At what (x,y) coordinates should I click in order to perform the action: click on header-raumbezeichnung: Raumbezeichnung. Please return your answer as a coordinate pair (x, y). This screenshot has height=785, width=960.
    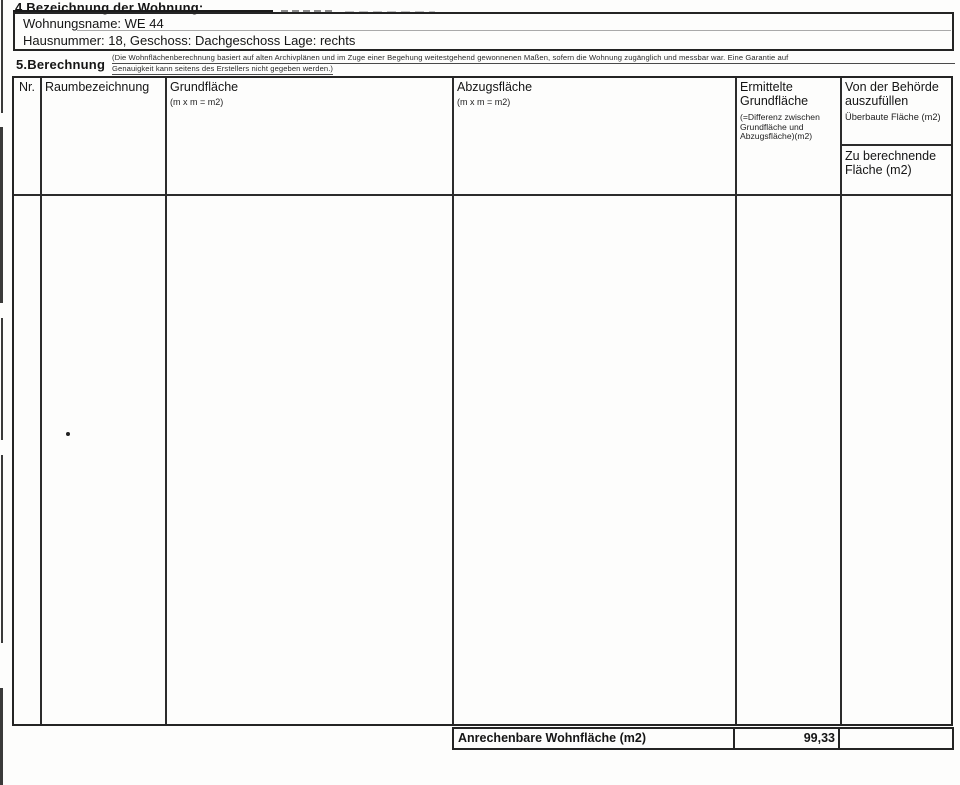
    Looking at the image, I should click on (97, 87).